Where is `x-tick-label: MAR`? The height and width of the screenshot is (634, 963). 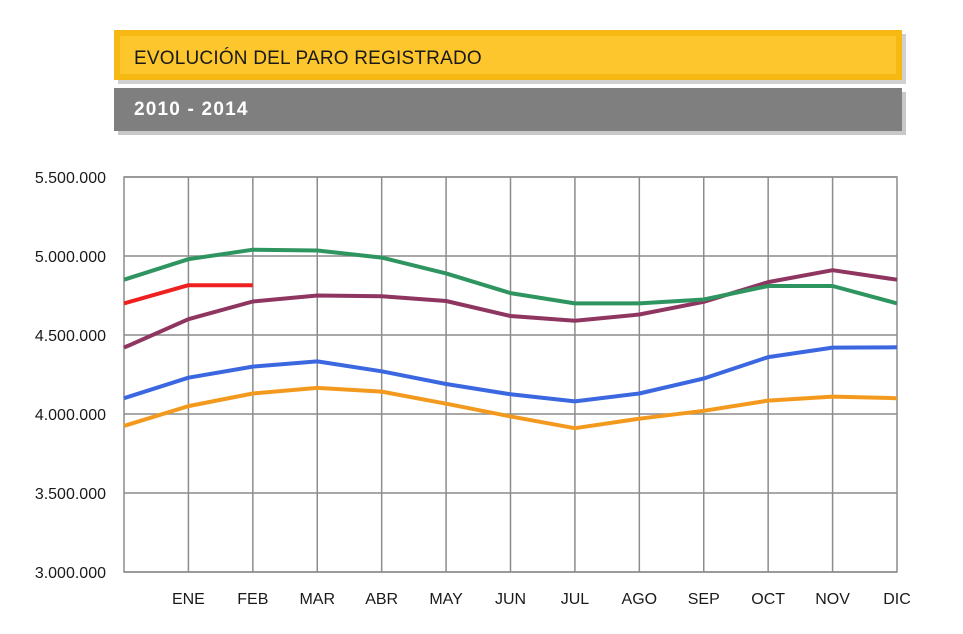 x-tick-label: MAR is located at coordinates (317, 599).